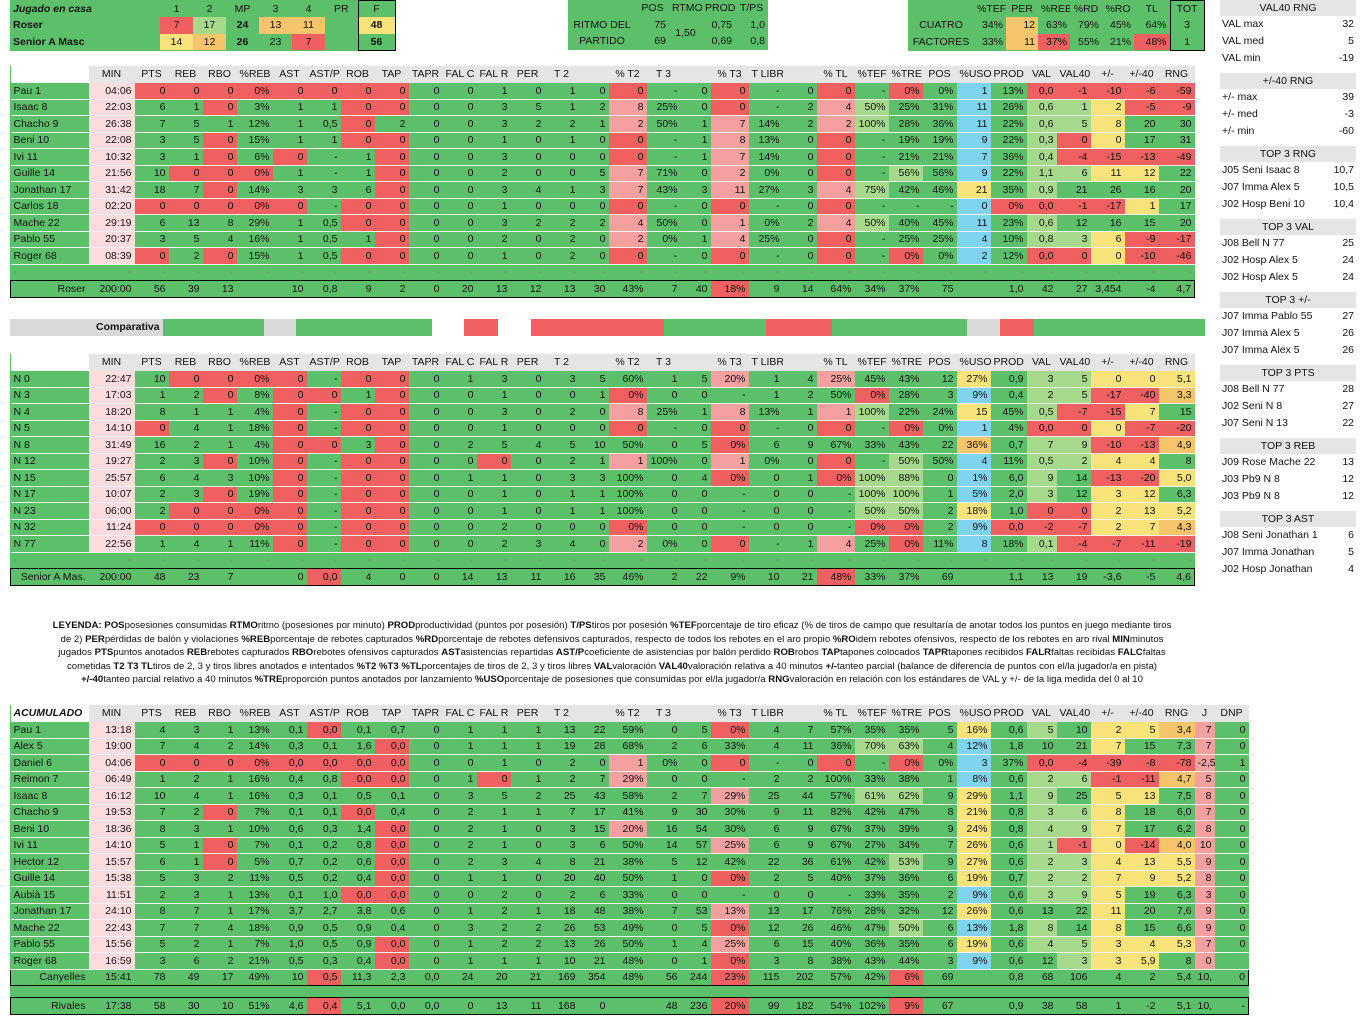 Image resolution: width=1366 pixels, height=1025 pixels. I want to click on team2-cell: 6, so click(765, 445).